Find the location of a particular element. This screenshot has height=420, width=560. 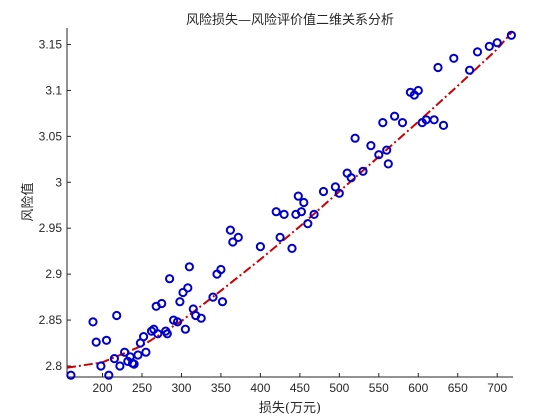

y-tick-label: 2.95 is located at coordinates (51, 228).